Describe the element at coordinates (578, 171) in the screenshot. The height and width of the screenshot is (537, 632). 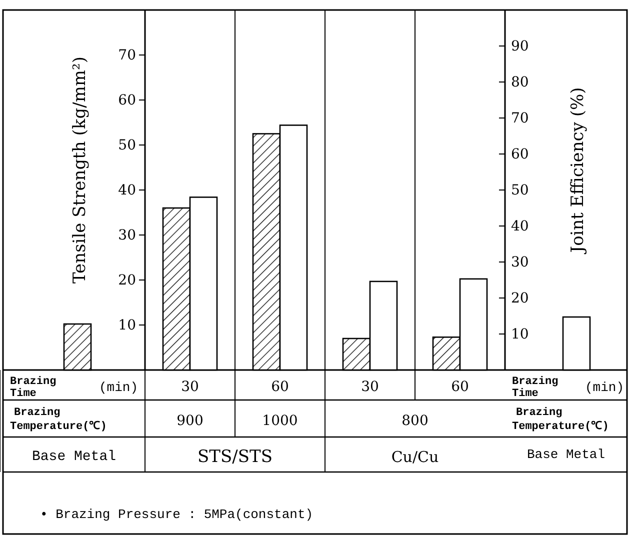
I see `y2-axis-title: Joint Efficiency (%)` at that location.